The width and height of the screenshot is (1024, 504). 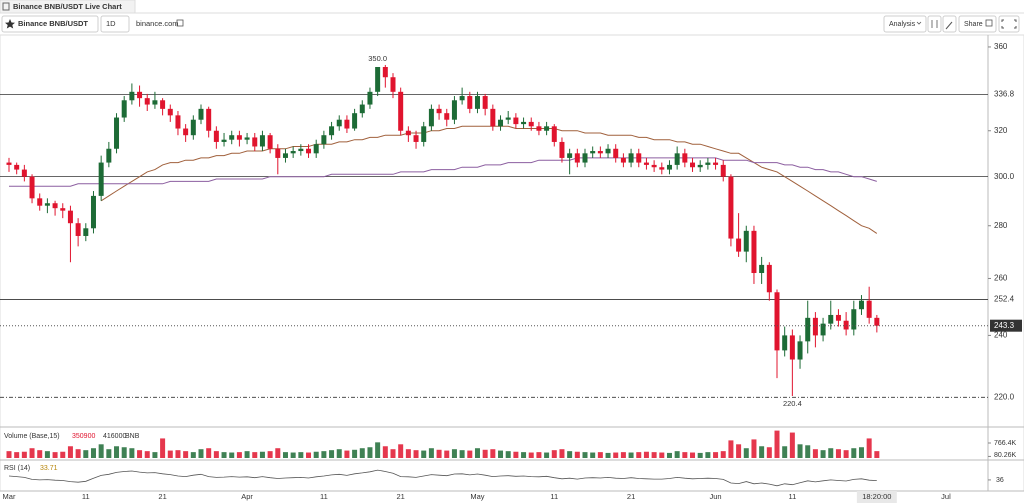 I want to click on source-link: binance.com, so click(x=157, y=23).